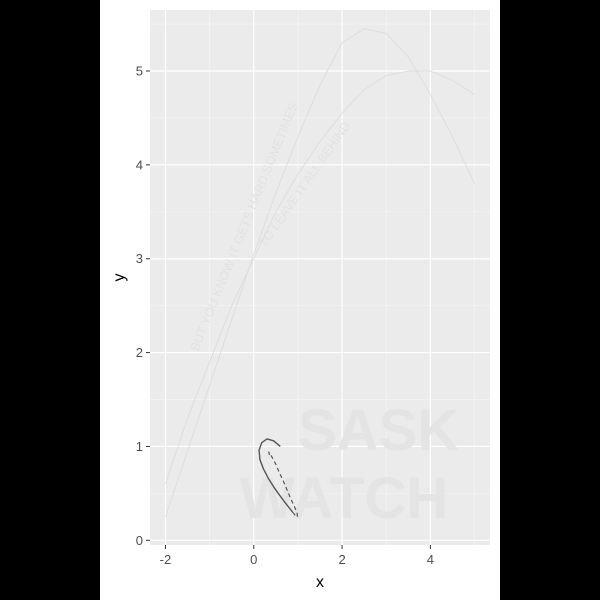 This screenshot has height=600, width=600. Describe the element at coordinates (119, 278) in the screenshot. I see `y-axis-title: y` at that location.